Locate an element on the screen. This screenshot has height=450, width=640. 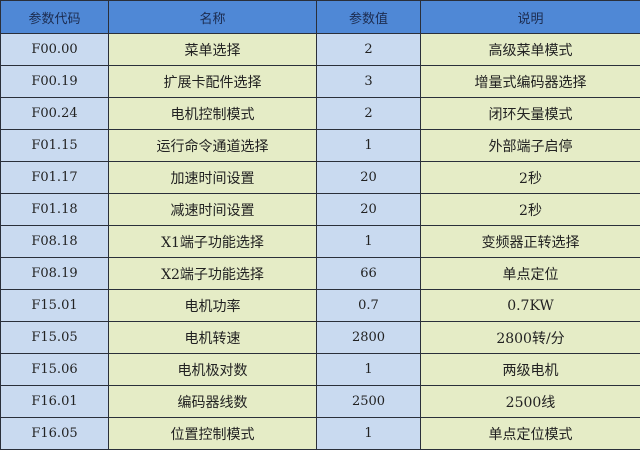
param-name: 编码器线数 is located at coordinates (213, 402).